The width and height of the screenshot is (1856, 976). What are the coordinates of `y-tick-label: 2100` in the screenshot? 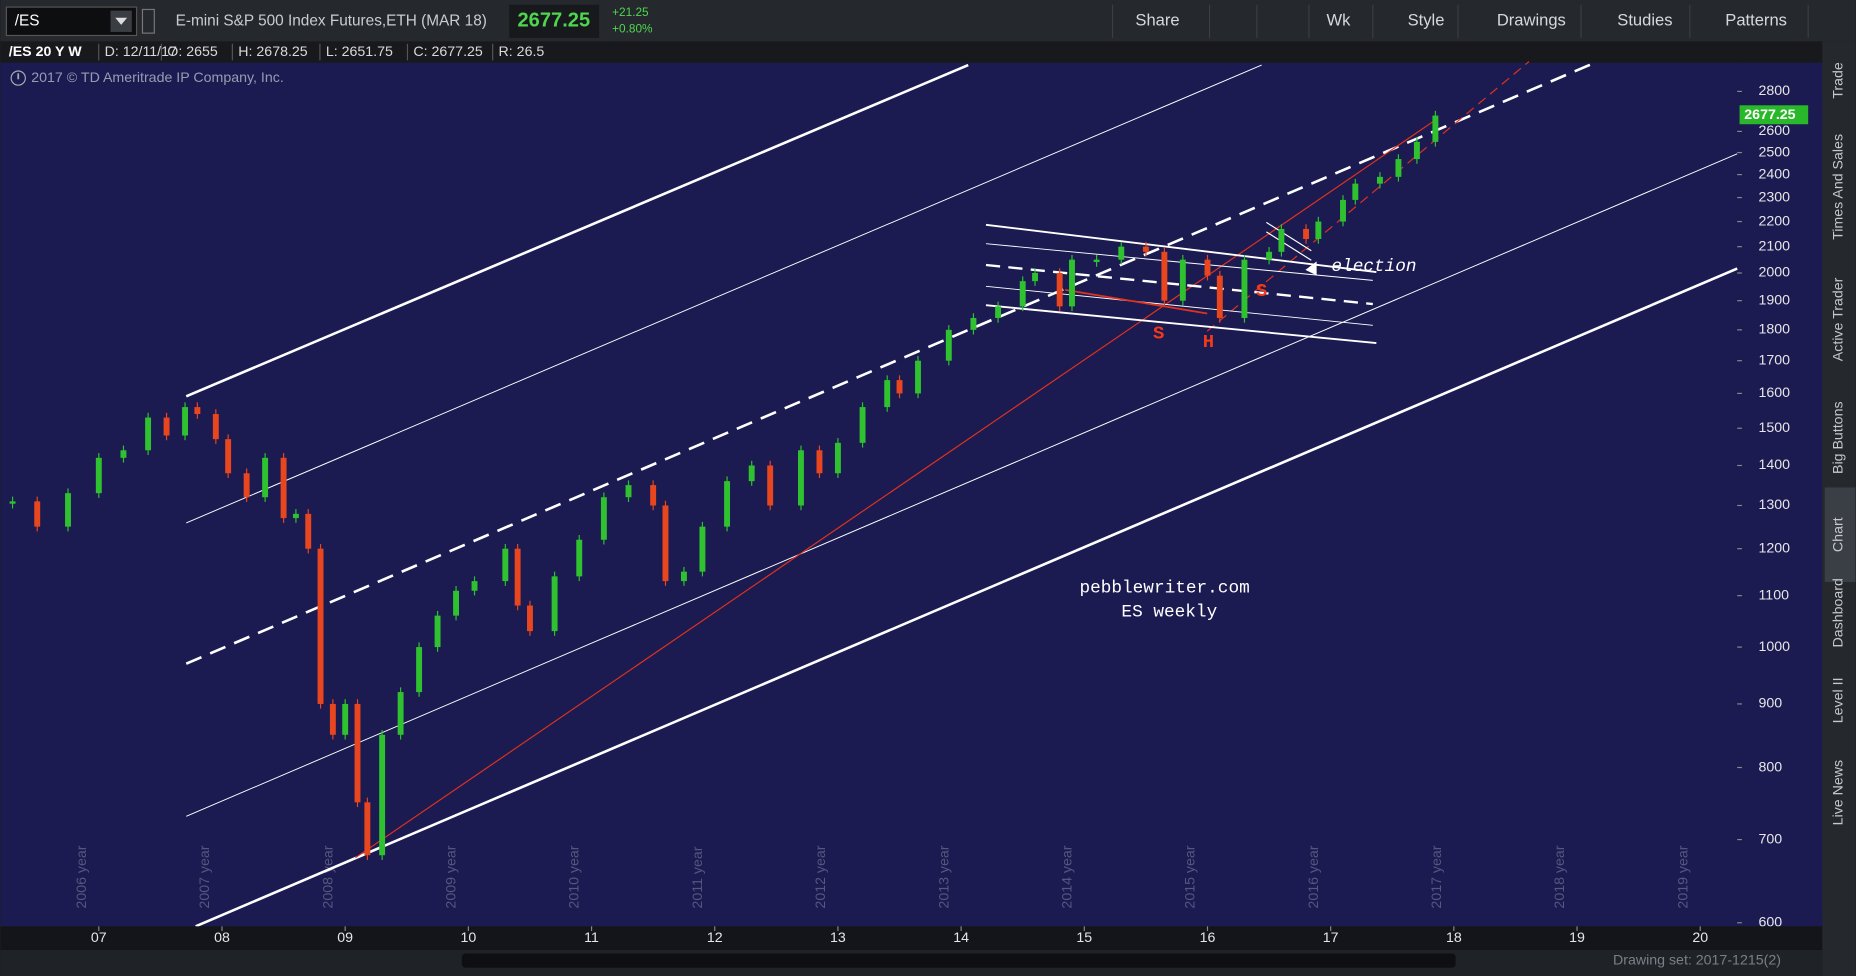 It's located at (1774, 246).